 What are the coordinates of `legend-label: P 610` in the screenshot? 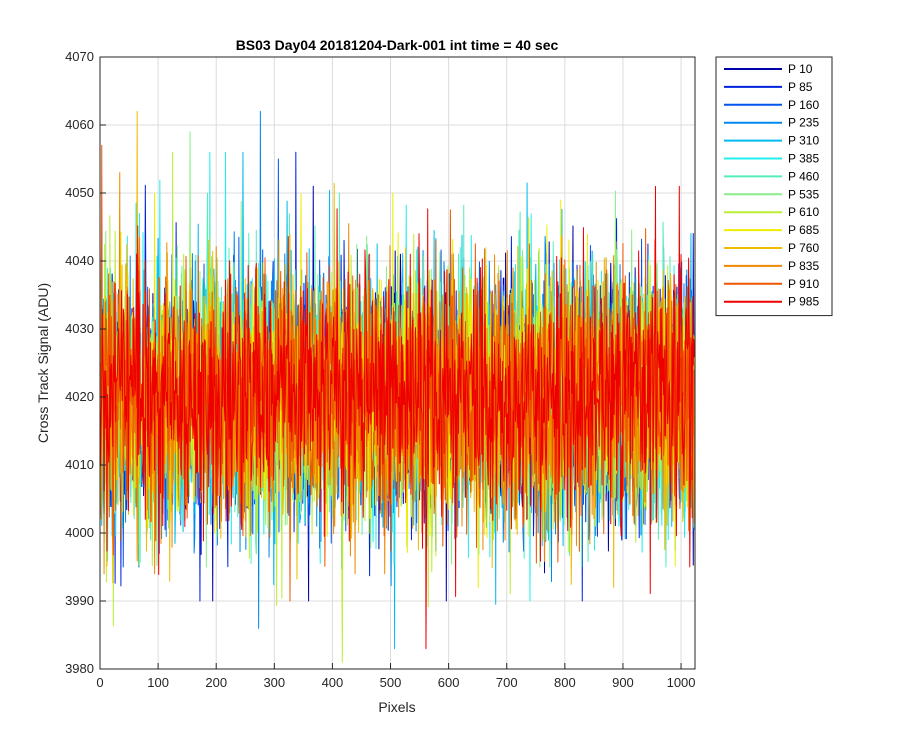 It's located at (803, 212).